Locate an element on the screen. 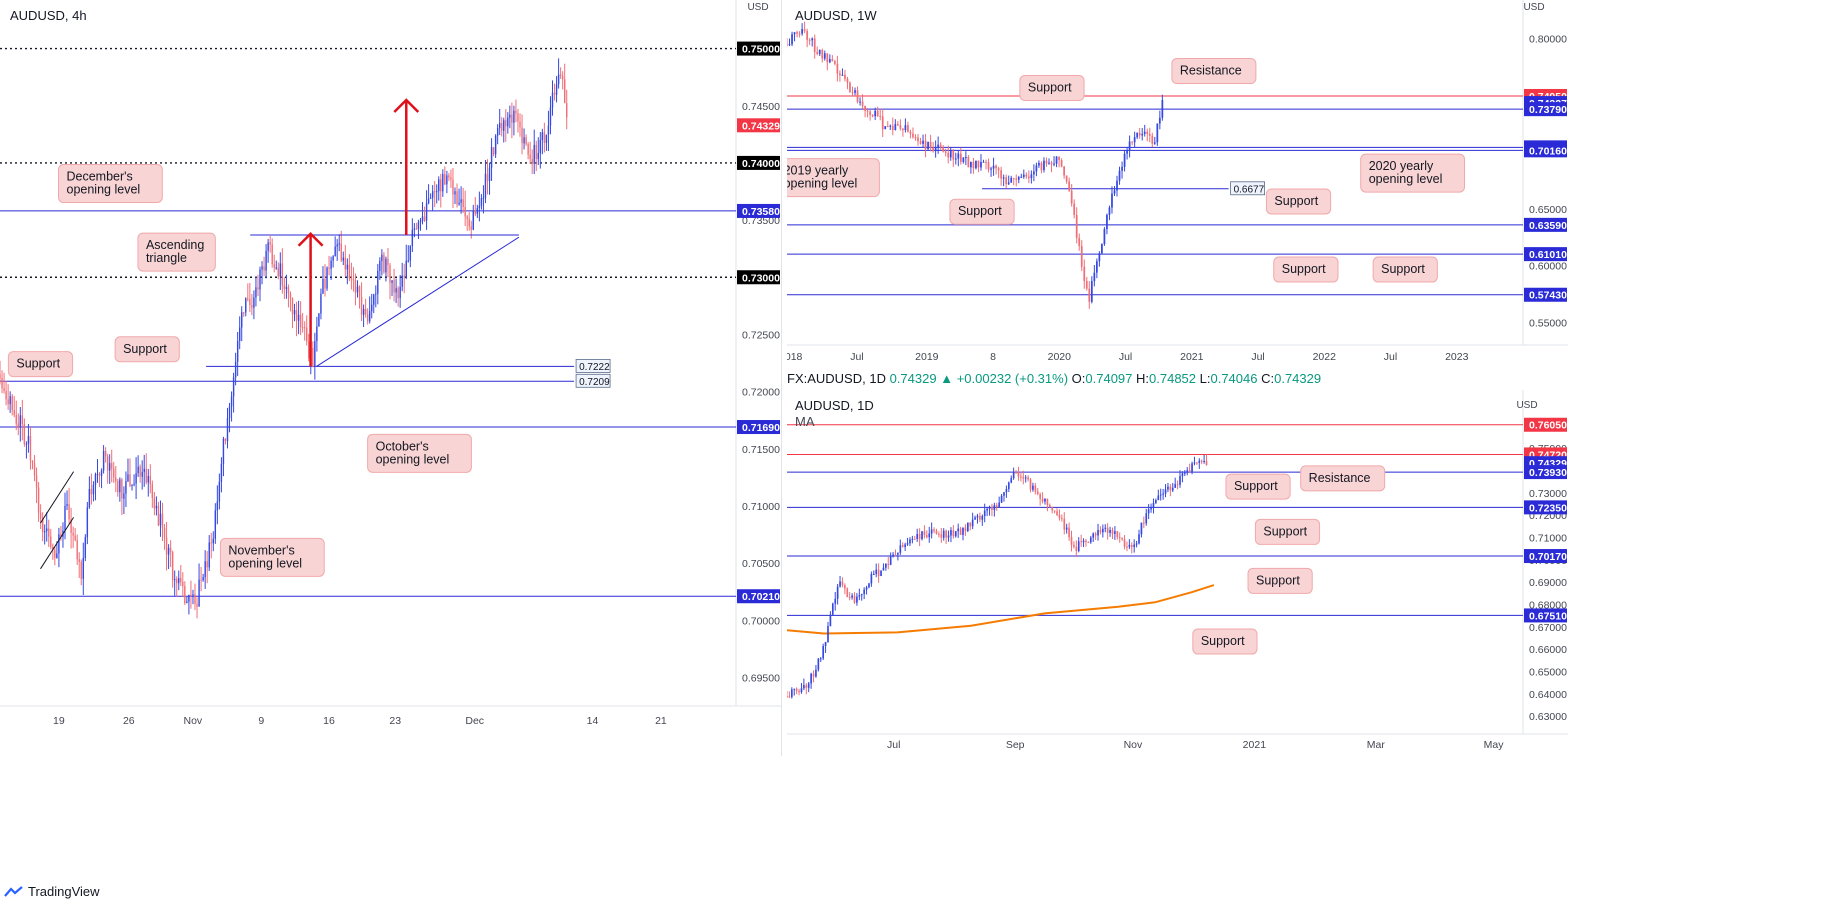  tradingview-logo: TradingView is located at coordinates (52, 891).